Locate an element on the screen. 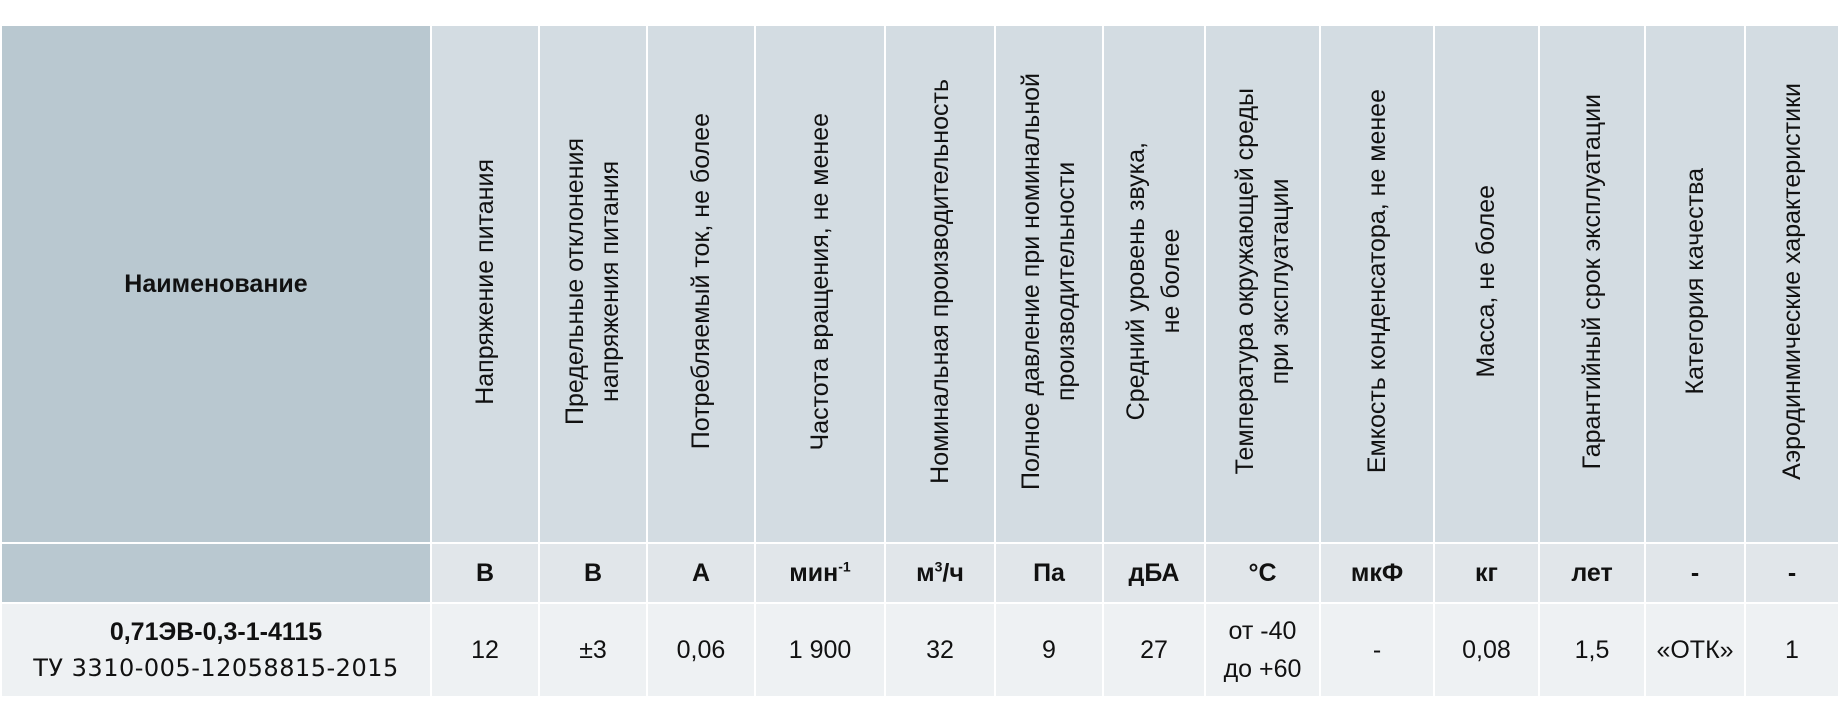 The height and width of the screenshot is (715, 1838). unit-airflow: м3/ч is located at coordinates (940, 573).